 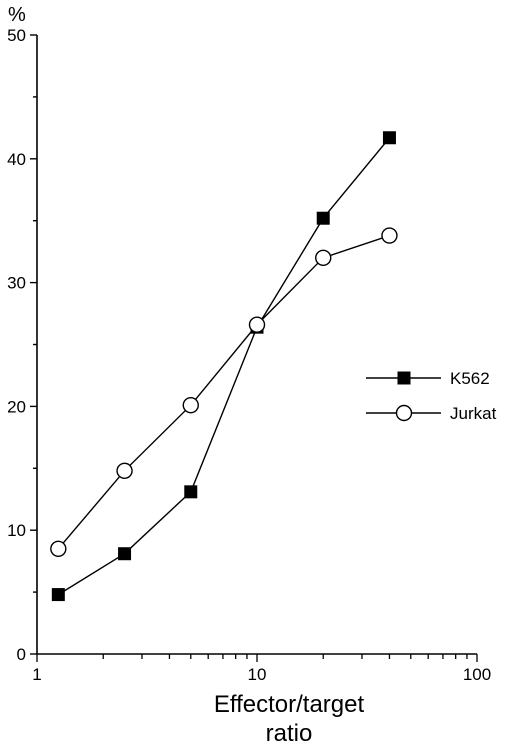 I want to click on legend-item-jurkat: Jurkat, so click(x=431, y=413).